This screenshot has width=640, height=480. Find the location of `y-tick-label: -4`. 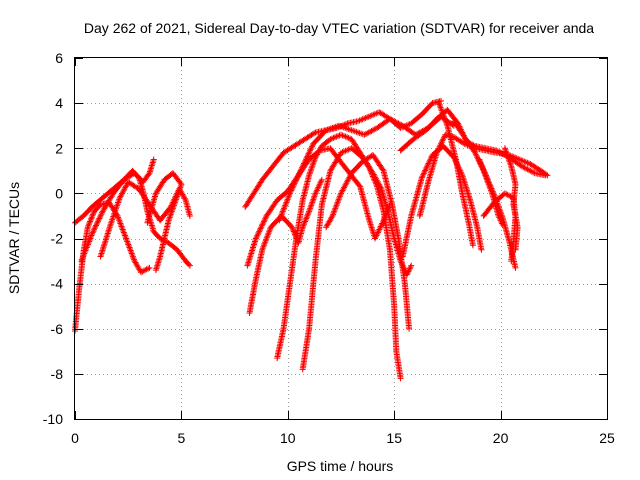

y-tick-label: -4 is located at coordinates (57, 284).